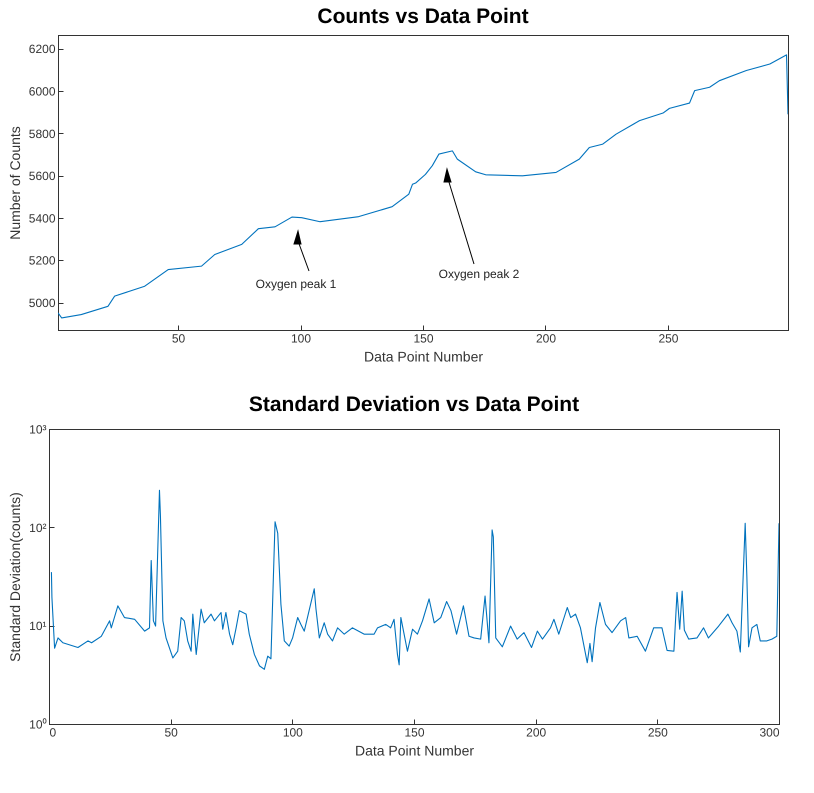 The image size is (814, 793). What do you see at coordinates (423, 16) in the screenshot?
I see `chart-title: Counts vs Data Point` at bounding box center [423, 16].